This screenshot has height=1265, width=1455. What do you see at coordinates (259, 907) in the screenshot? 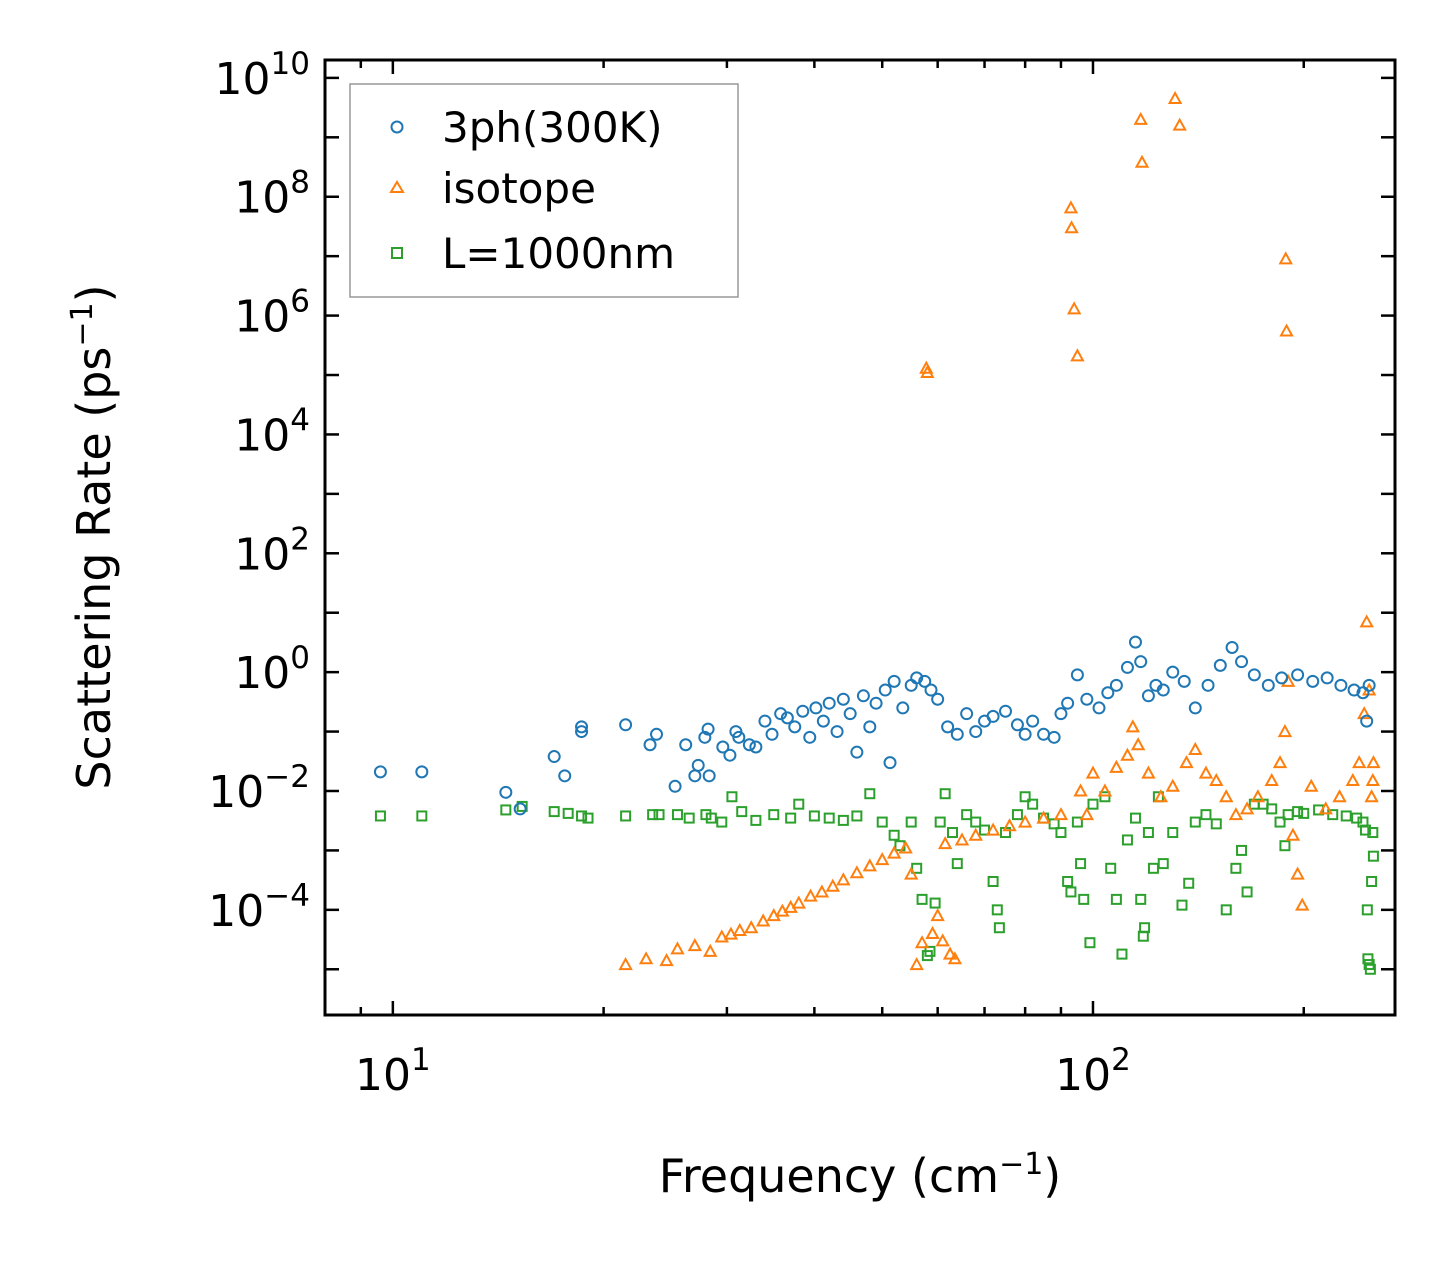
I see `y-tick-label: 10⁻⁴` at bounding box center [259, 907].